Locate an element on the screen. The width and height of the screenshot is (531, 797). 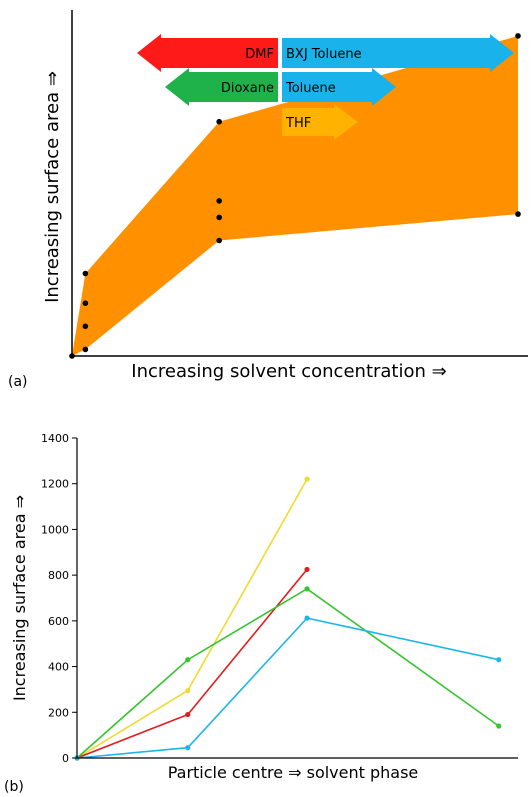
y-tick-label-1000: 1000 is located at coordinates (55, 529).